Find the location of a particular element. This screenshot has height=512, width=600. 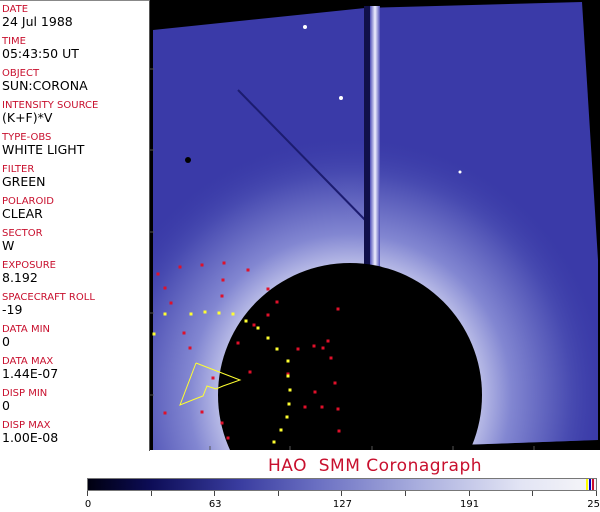

field-value: WHITE LIGHT is located at coordinates (43, 149).